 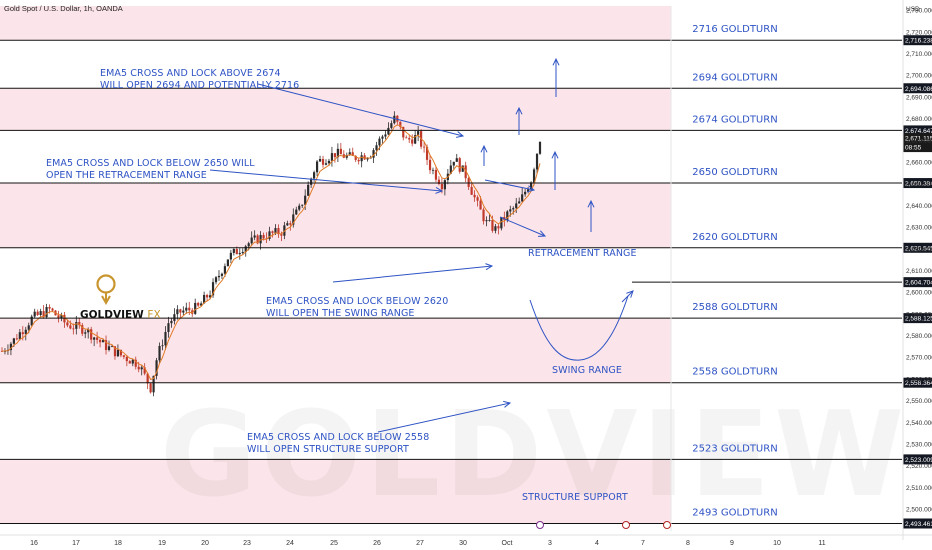 What do you see at coordinates (919, 510) in the screenshot?
I see `price-tick: 2,500.000` at bounding box center [919, 510].